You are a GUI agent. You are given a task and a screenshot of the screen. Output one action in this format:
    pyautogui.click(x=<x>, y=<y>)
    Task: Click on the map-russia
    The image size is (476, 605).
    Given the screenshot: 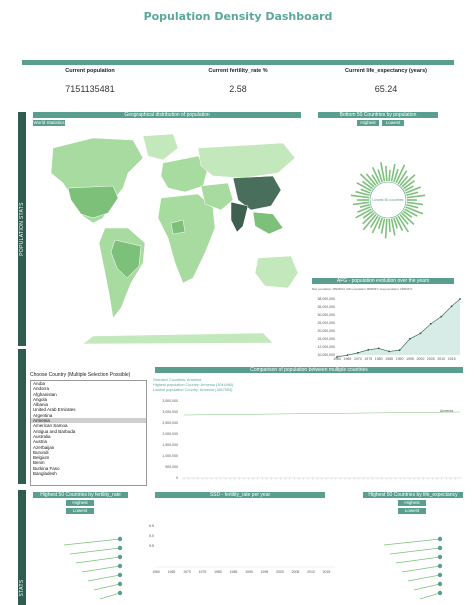 What is the action you would take?
    pyautogui.click(x=246, y=160)
    